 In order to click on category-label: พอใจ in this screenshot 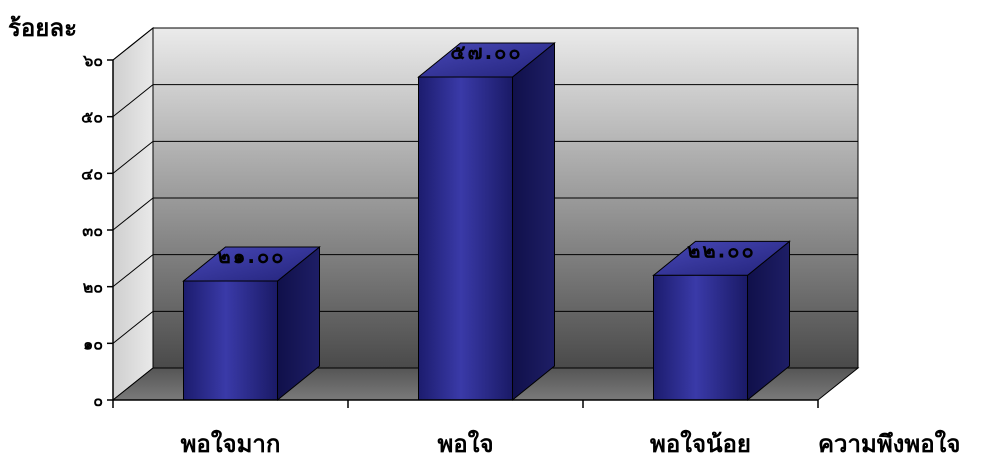, I will do `click(465, 443)`.